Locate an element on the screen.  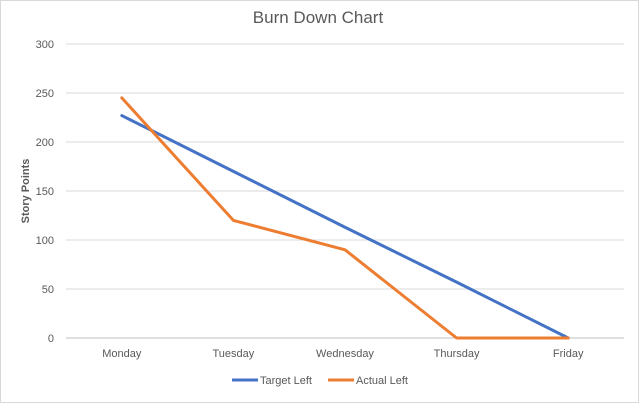
y-axis-label: Story Points is located at coordinates (26, 191).